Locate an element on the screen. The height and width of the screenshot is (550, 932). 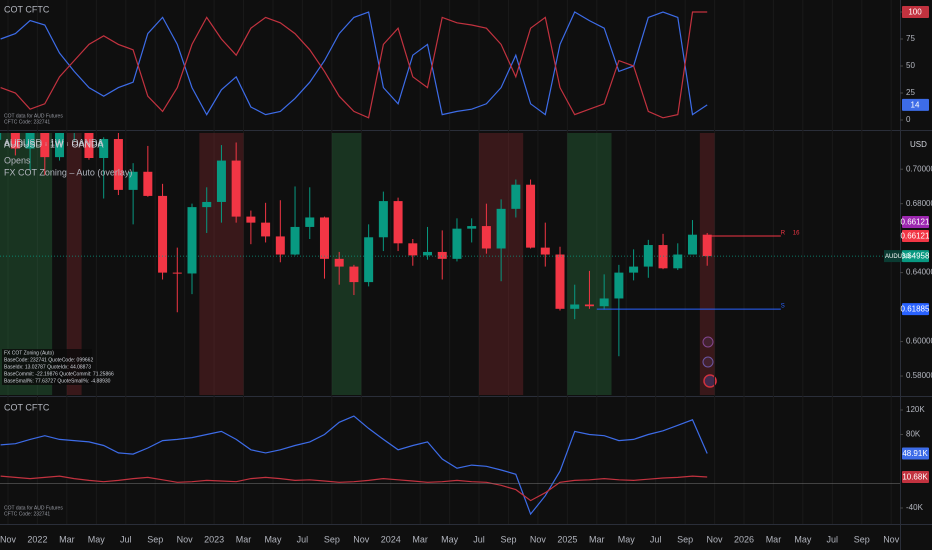
time-axis-label: 2023 is located at coordinates (214, 539).